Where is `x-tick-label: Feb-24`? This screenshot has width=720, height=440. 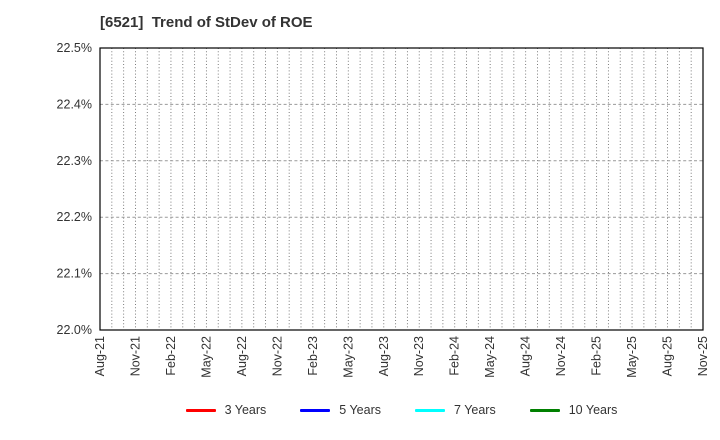
x-tick-label: Feb-24 is located at coordinates (455, 356).